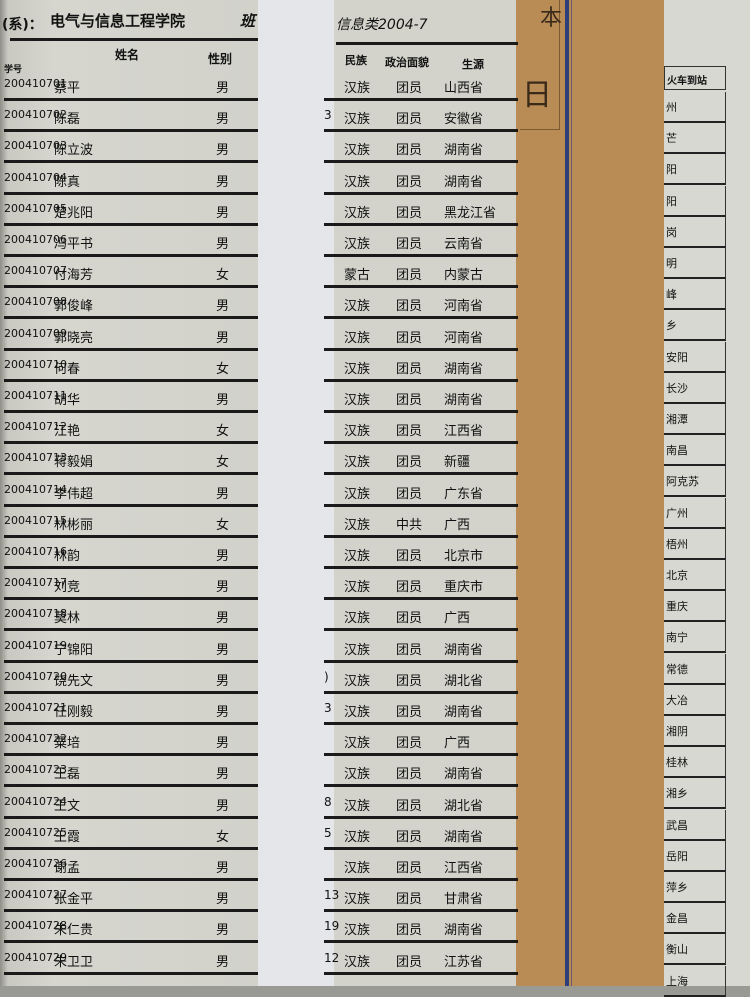 Image resolution: width=750 pixels, height=997 pixels. What do you see at coordinates (35, 957) in the screenshot?
I see `student-id: 200410729` at bounding box center [35, 957].